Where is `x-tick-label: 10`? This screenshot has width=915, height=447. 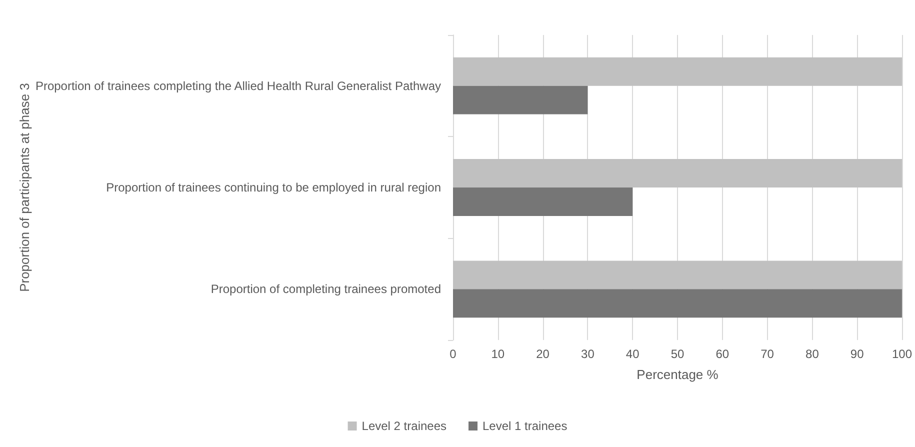
x-tick-label: 10 is located at coordinates (498, 354).